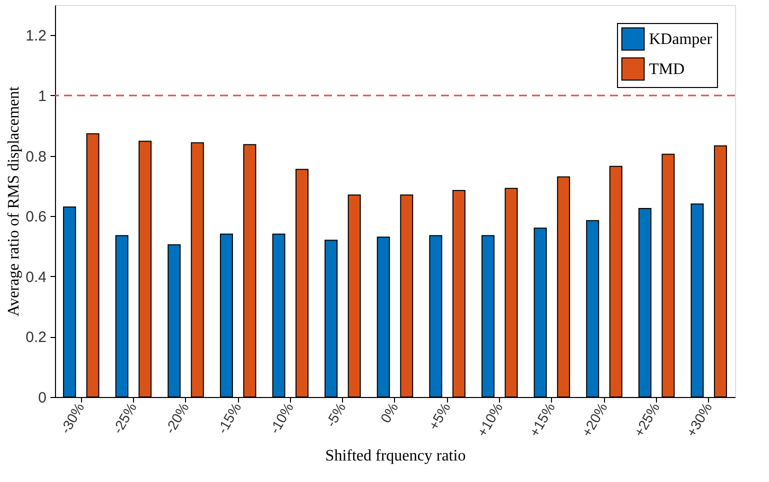 The width and height of the screenshot is (769, 482). What do you see at coordinates (681, 39) in the screenshot?
I see `legend-label: KDamper` at bounding box center [681, 39].